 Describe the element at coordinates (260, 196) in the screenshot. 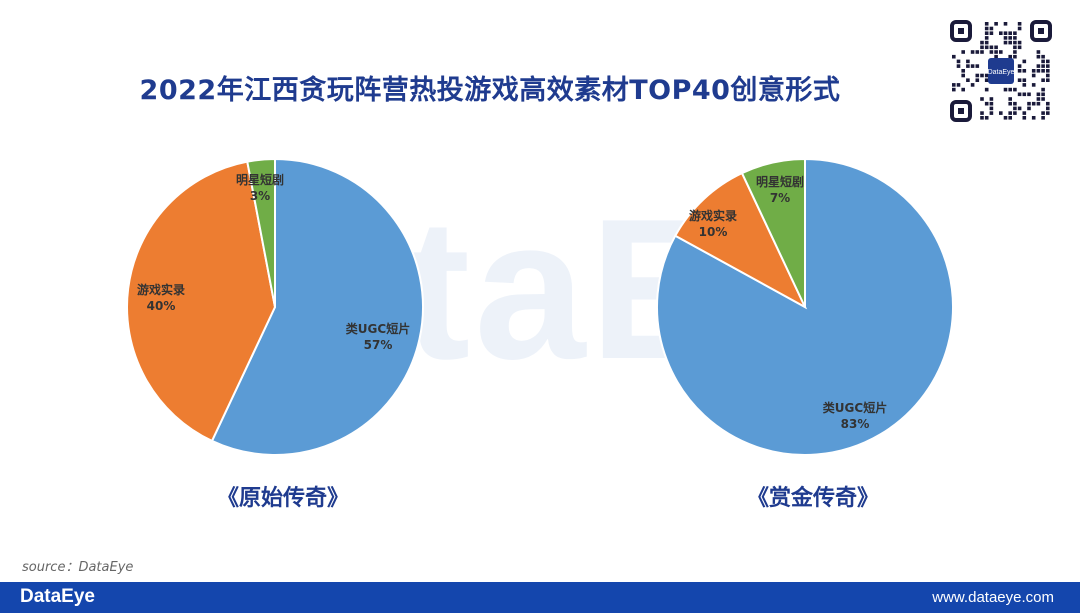

I see `slice-value-label: 3%` at that location.